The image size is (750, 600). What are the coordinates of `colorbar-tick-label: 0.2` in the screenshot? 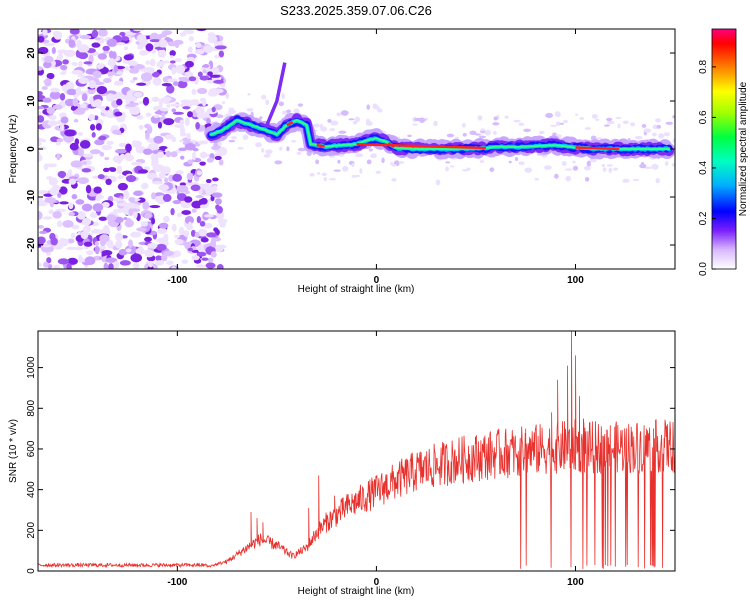 It's located at (703, 218).